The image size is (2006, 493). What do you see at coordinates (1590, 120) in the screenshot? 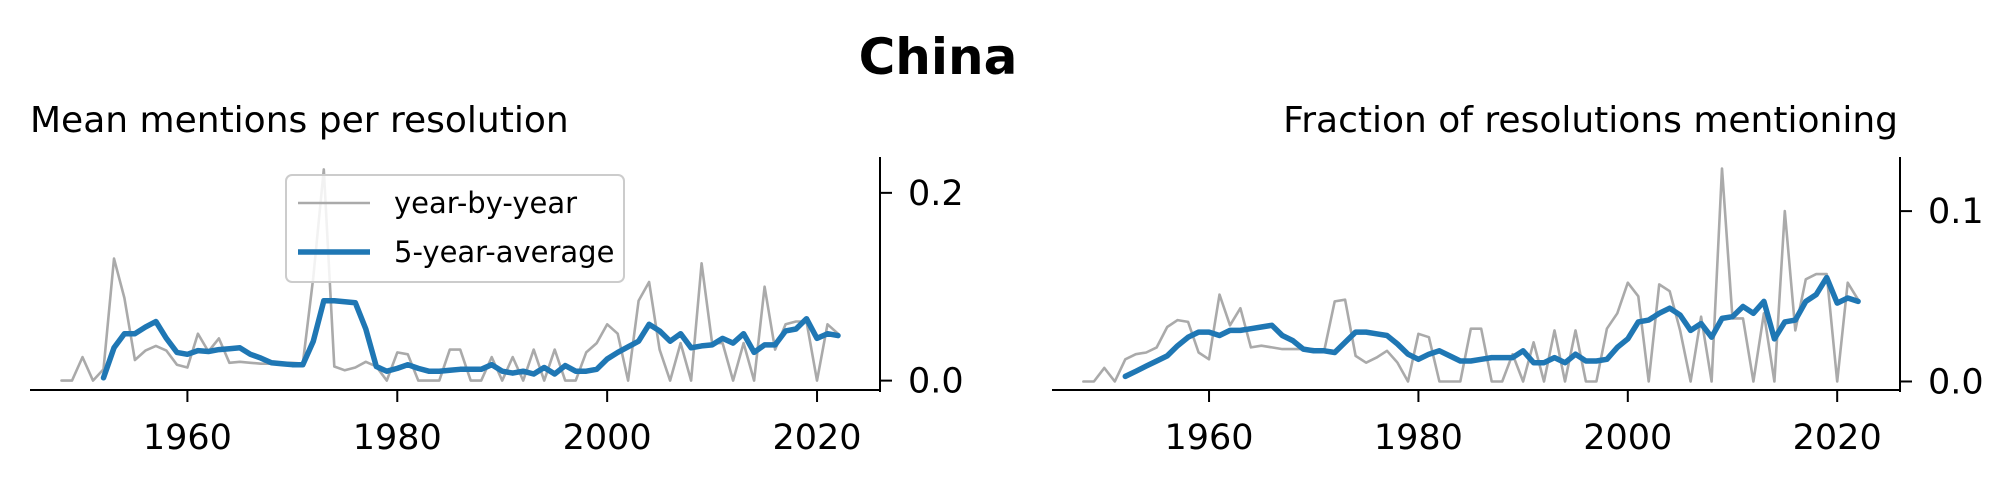
I see `subplot-title: Fraction of resolutions mentioning` at bounding box center [1590, 120].